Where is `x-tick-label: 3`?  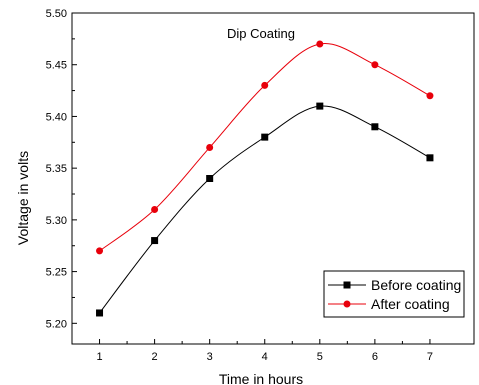 x-tick-label: 3 is located at coordinates (210, 357).